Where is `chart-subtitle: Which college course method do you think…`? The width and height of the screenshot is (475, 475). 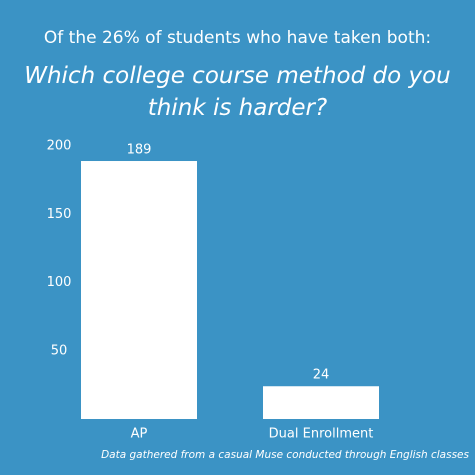
chart-subtitle: Which college course method do you think… is located at coordinates (237, 92).